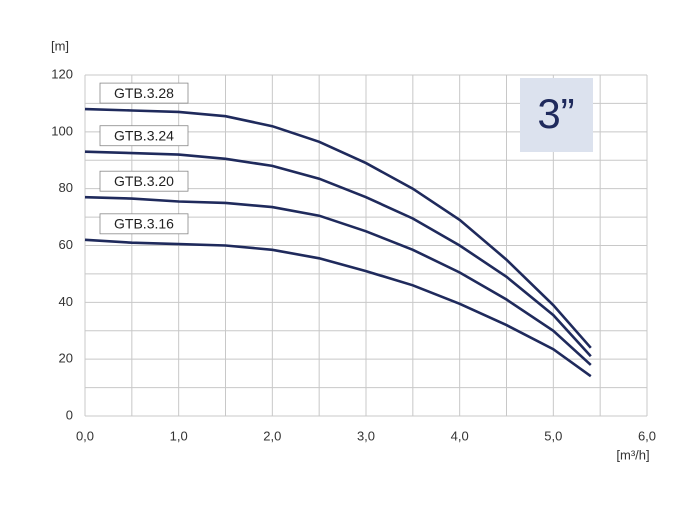 This screenshot has height=507, width=683. I want to click on x-tick-label: 0,0, so click(85, 435).